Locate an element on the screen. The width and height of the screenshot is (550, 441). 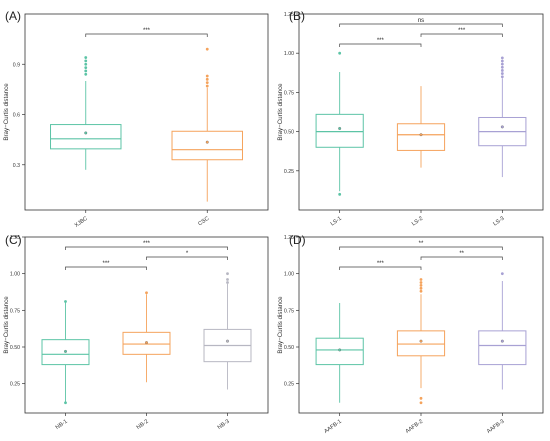
y-tick-label: 0.9 is located at coordinates (16, 65).